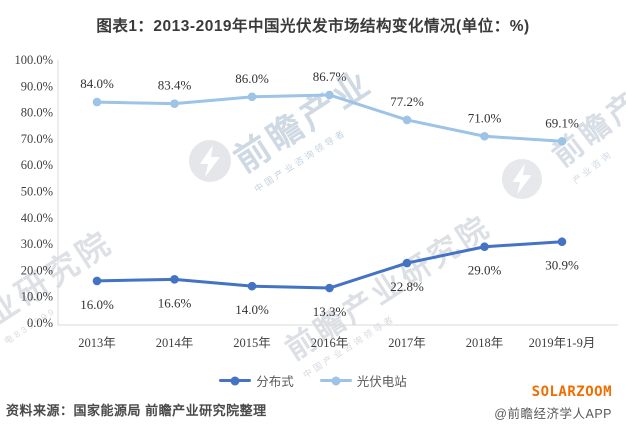 This screenshot has width=626, height=427. What do you see at coordinates (407, 286) in the screenshot?
I see `data-label: 22.8%` at bounding box center [407, 286].